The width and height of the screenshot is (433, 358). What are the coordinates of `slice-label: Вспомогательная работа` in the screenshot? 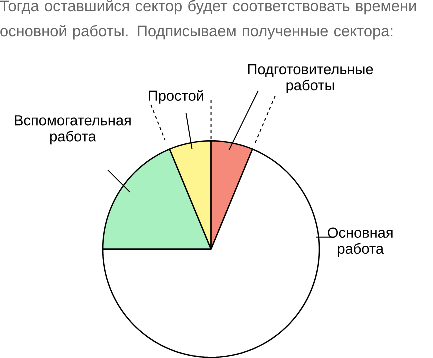 It's located at (73, 129).